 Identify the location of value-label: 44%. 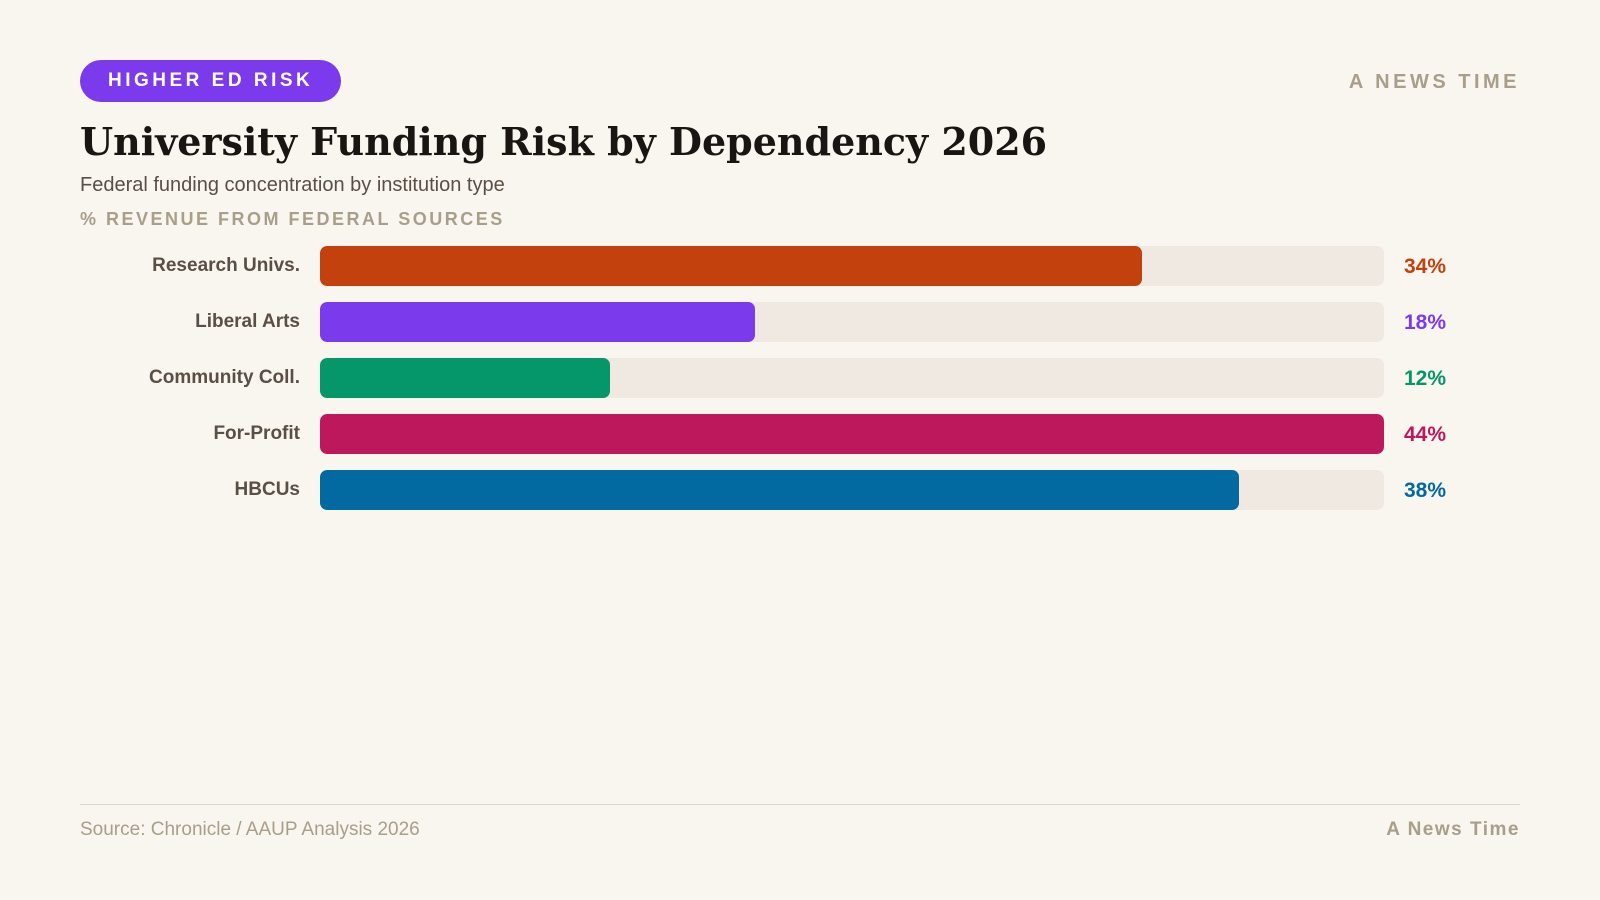
(1425, 434).